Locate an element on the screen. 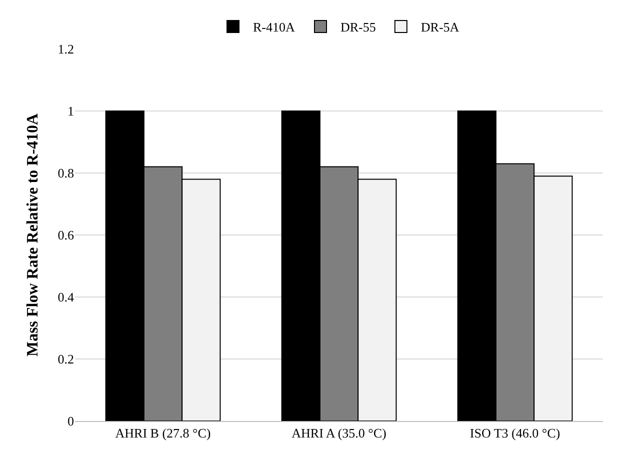 The width and height of the screenshot is (623, 461). y-tick-label: 1.2 is located at coordinates (66, 49).